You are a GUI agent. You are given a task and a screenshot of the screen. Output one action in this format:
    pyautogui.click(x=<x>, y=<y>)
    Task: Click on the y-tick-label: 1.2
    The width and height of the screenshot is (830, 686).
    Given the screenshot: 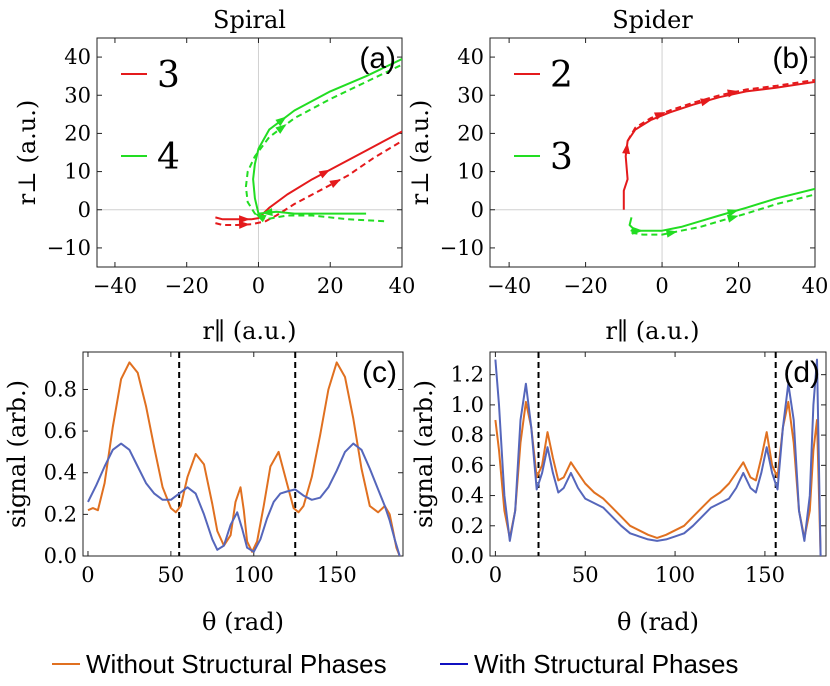 What is the action you would take?
    pyautogui.click(x=467, y=375)
    